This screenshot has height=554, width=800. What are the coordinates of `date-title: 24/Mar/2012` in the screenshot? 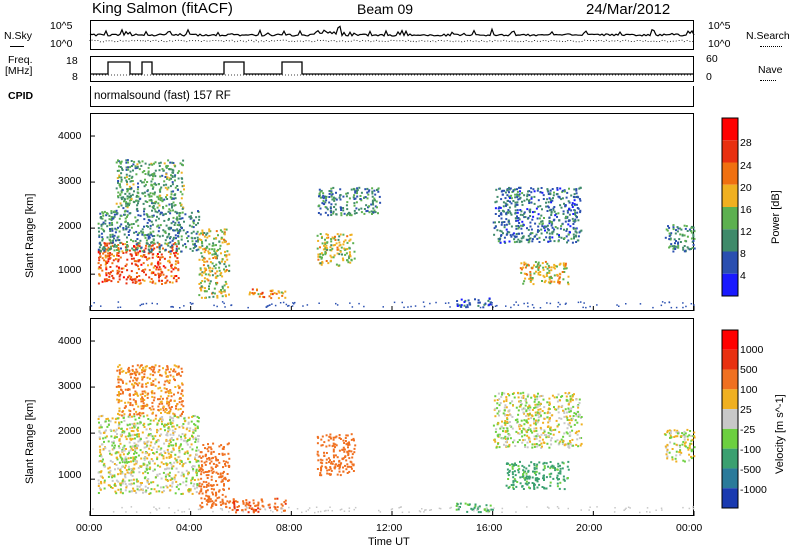 It's located at (628, 9).